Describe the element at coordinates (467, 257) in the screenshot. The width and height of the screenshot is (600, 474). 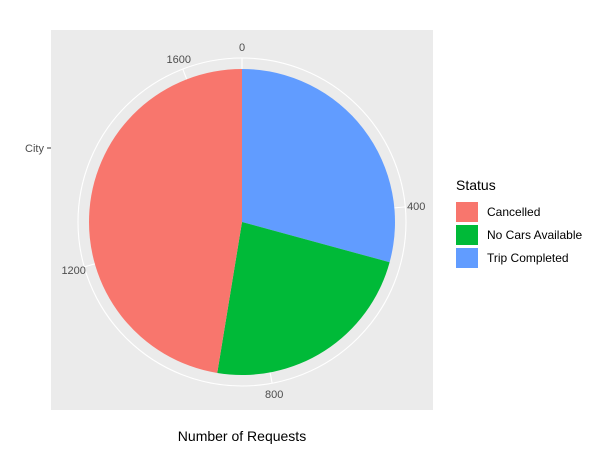
I see `legend-key-trip-completed` at that location.